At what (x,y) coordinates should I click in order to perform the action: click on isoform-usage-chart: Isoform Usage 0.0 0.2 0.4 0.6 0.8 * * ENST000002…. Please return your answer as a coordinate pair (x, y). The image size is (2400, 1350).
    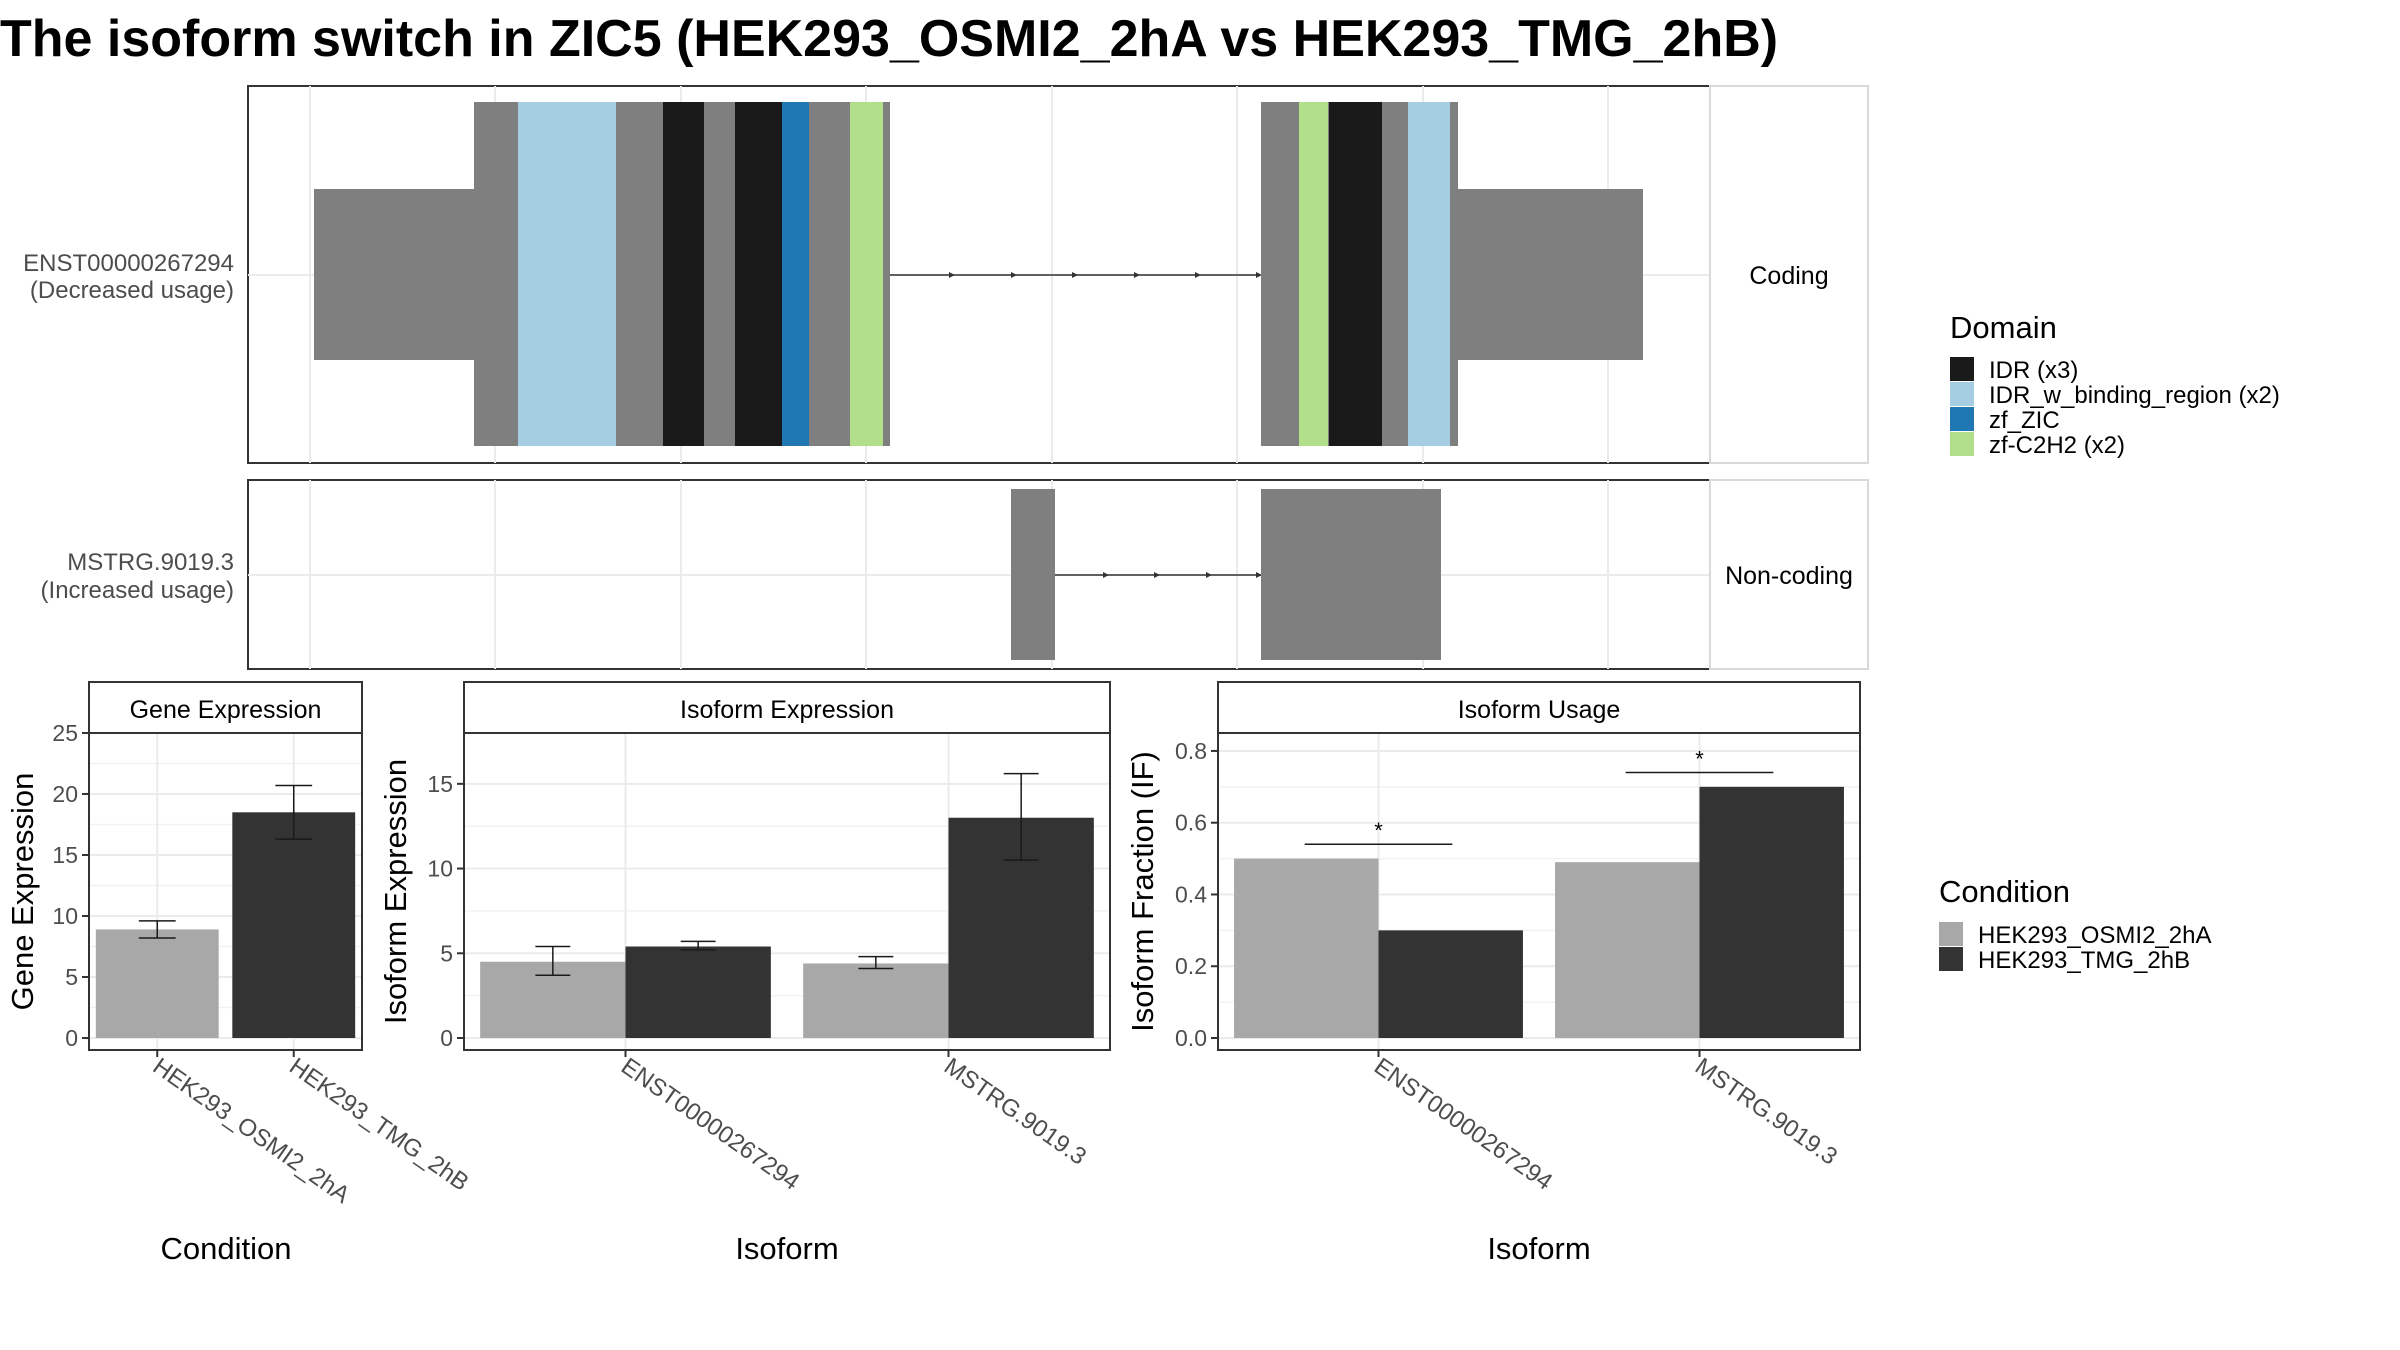
    Looking at the image, I should click on (1493, 973).